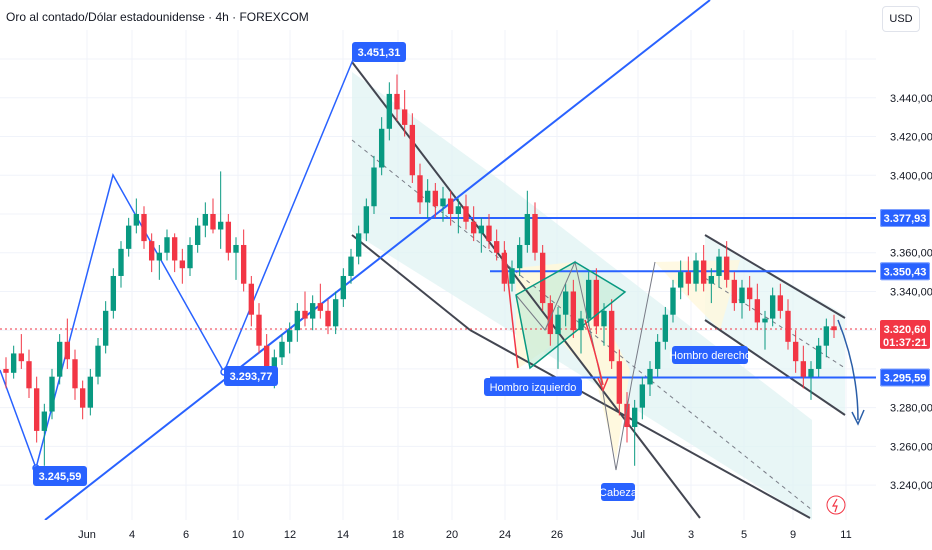 The width and height of the screenshot is (932, 550). Describe the element at coordinates (911, 486) in the screenshot. I see `y-tick-label: 3.240,00` at that location.